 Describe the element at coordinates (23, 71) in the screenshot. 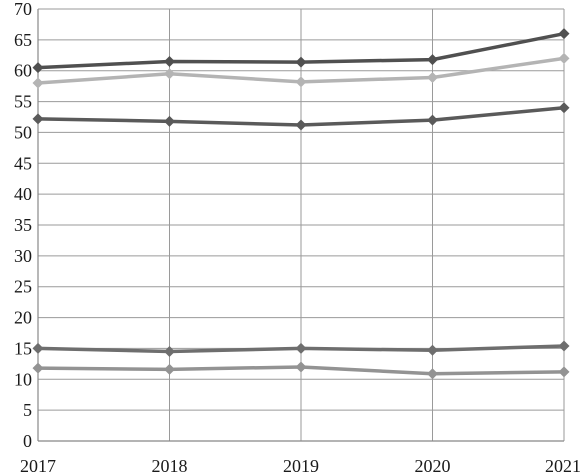

I see `y-tick-label: 60` at that location.